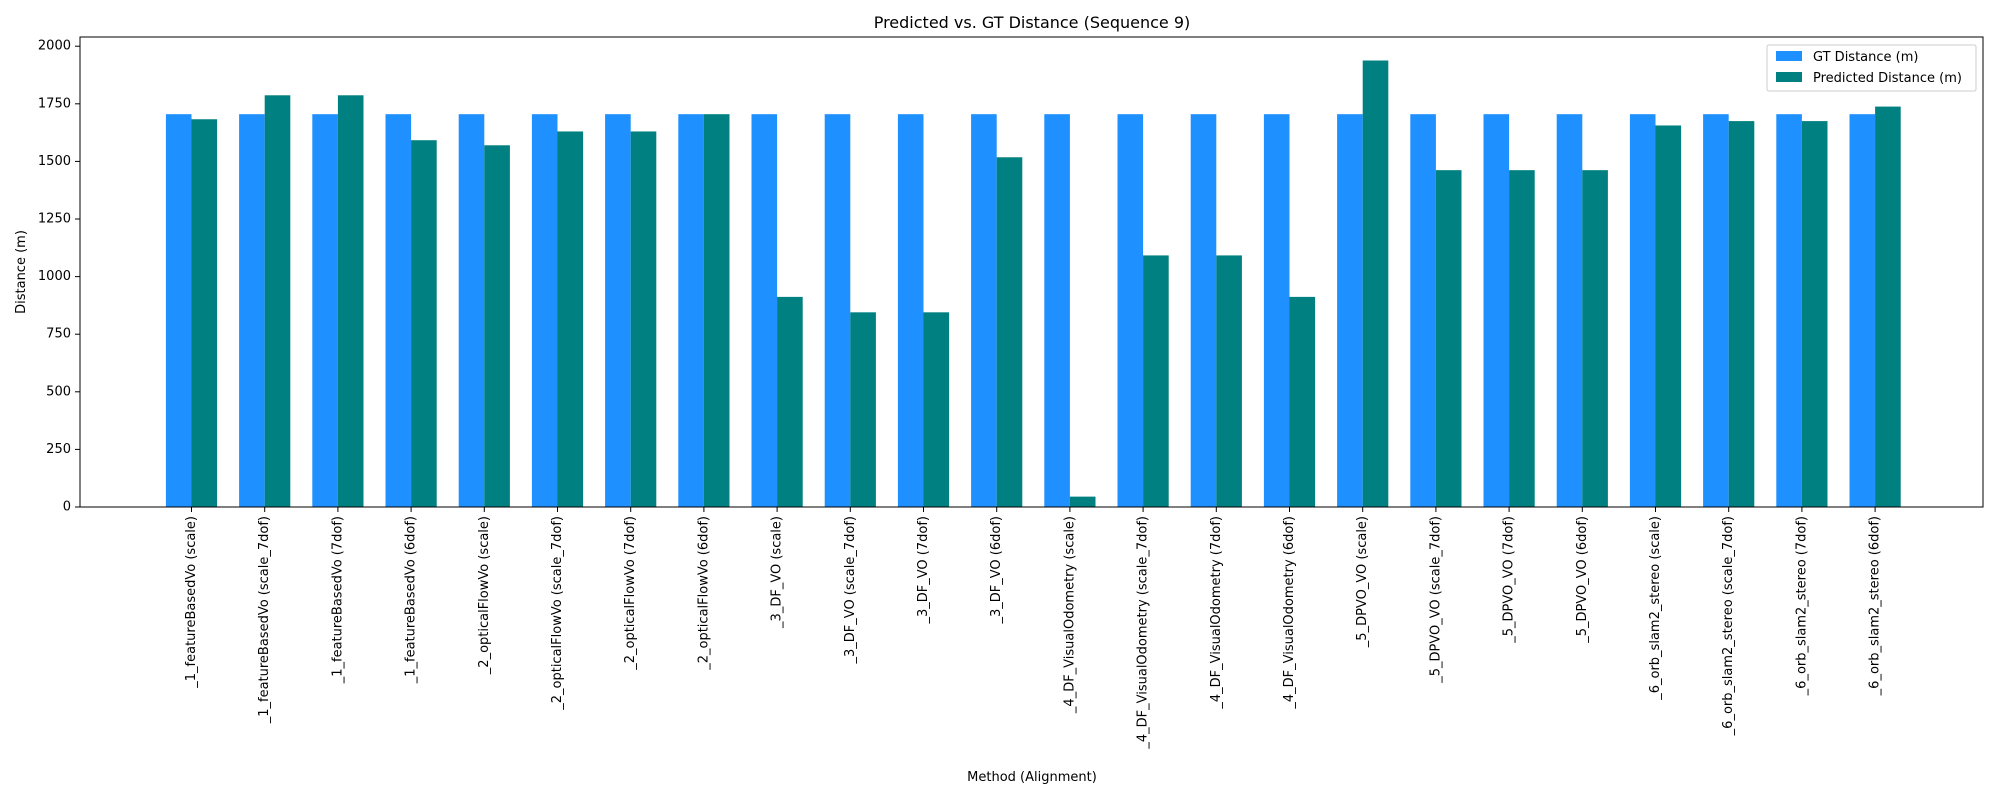 This screenshot has height=800, width=2000. I want to click on legend: GT Distance (m) Predicted Distance (m), so click(1871, 68).